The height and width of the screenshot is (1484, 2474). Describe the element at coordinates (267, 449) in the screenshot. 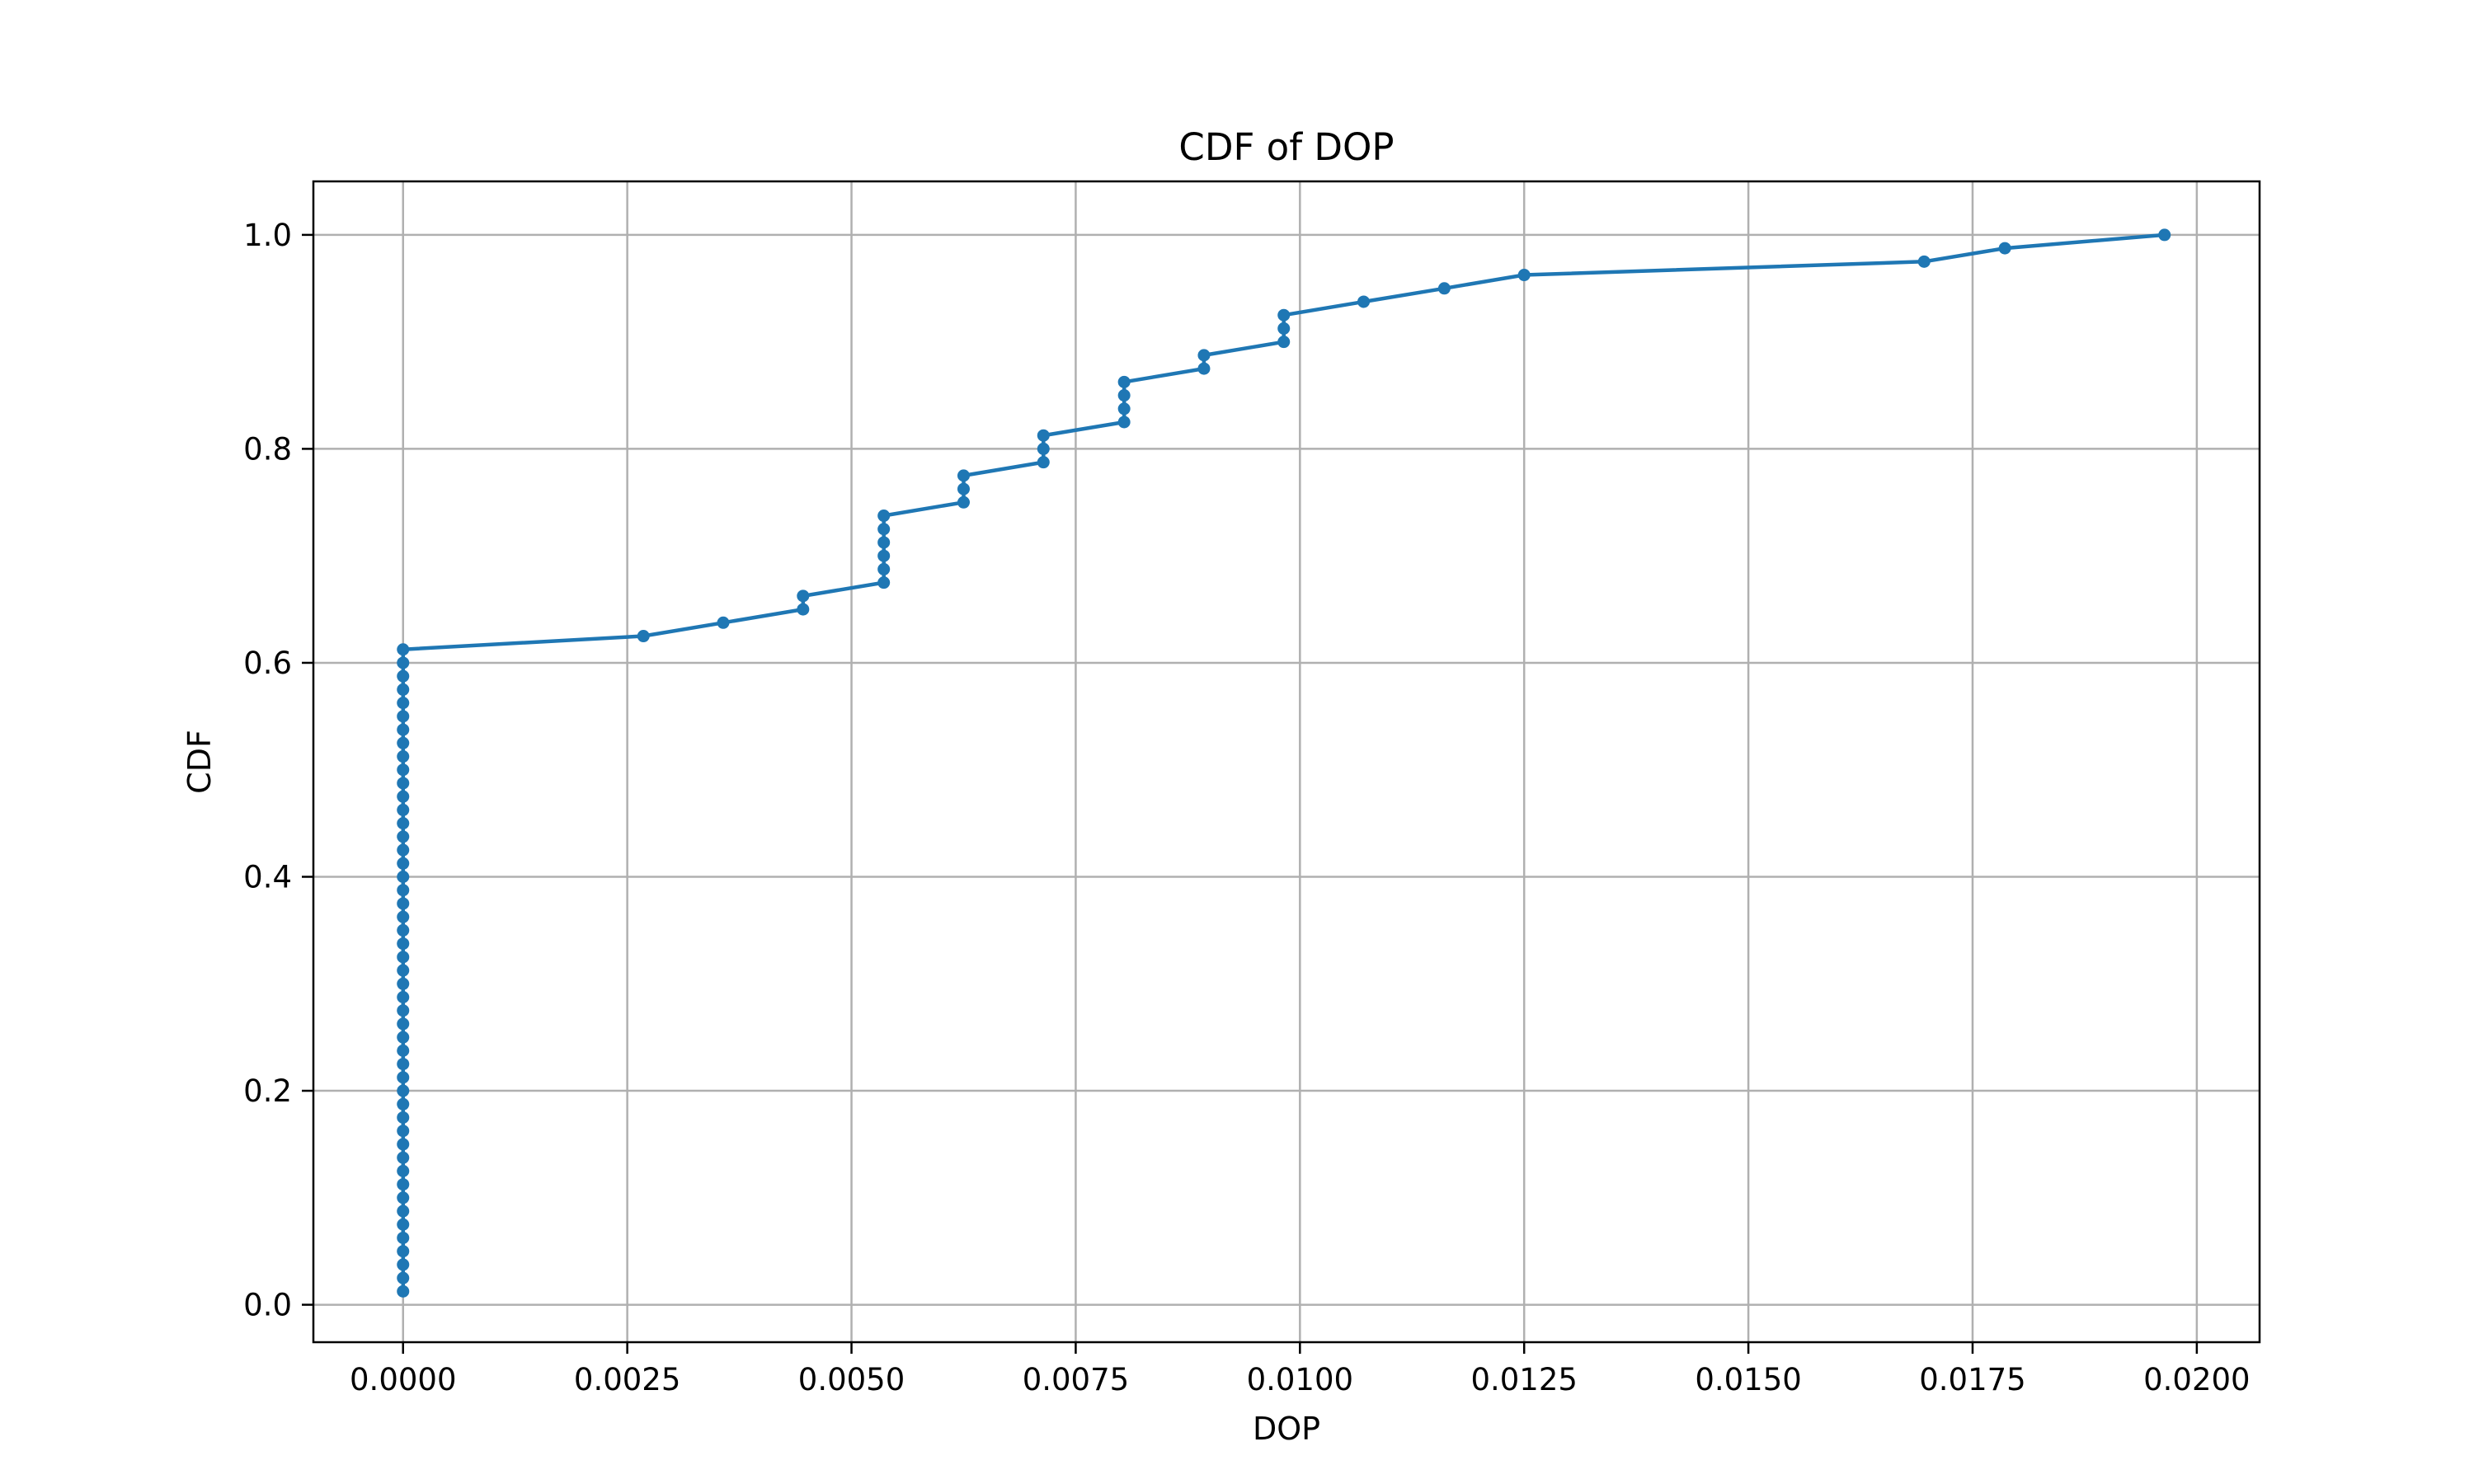

I see `y-tick-label: 0.8` at that location.